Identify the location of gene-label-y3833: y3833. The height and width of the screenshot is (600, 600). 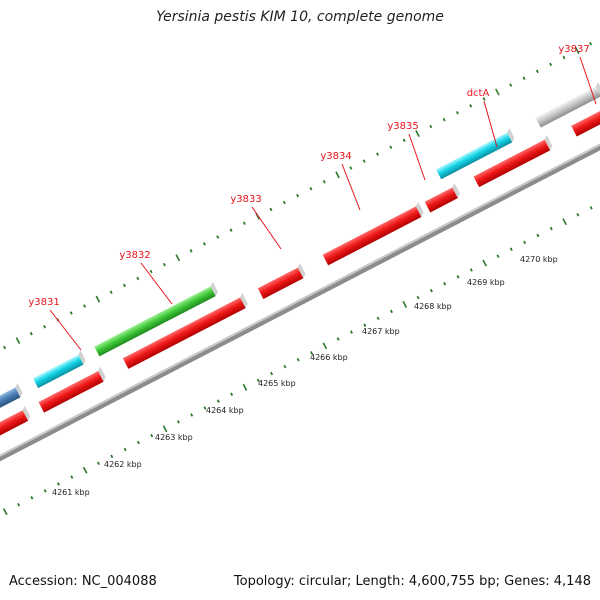
(245, 199).